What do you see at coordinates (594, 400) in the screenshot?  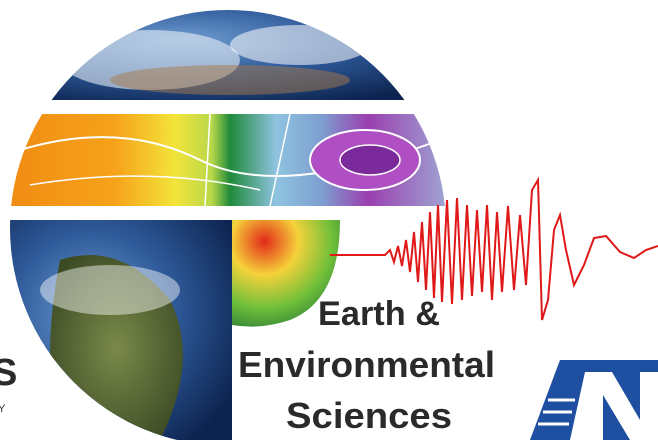 I see `njit-logo` at bounding box center [594, 400].